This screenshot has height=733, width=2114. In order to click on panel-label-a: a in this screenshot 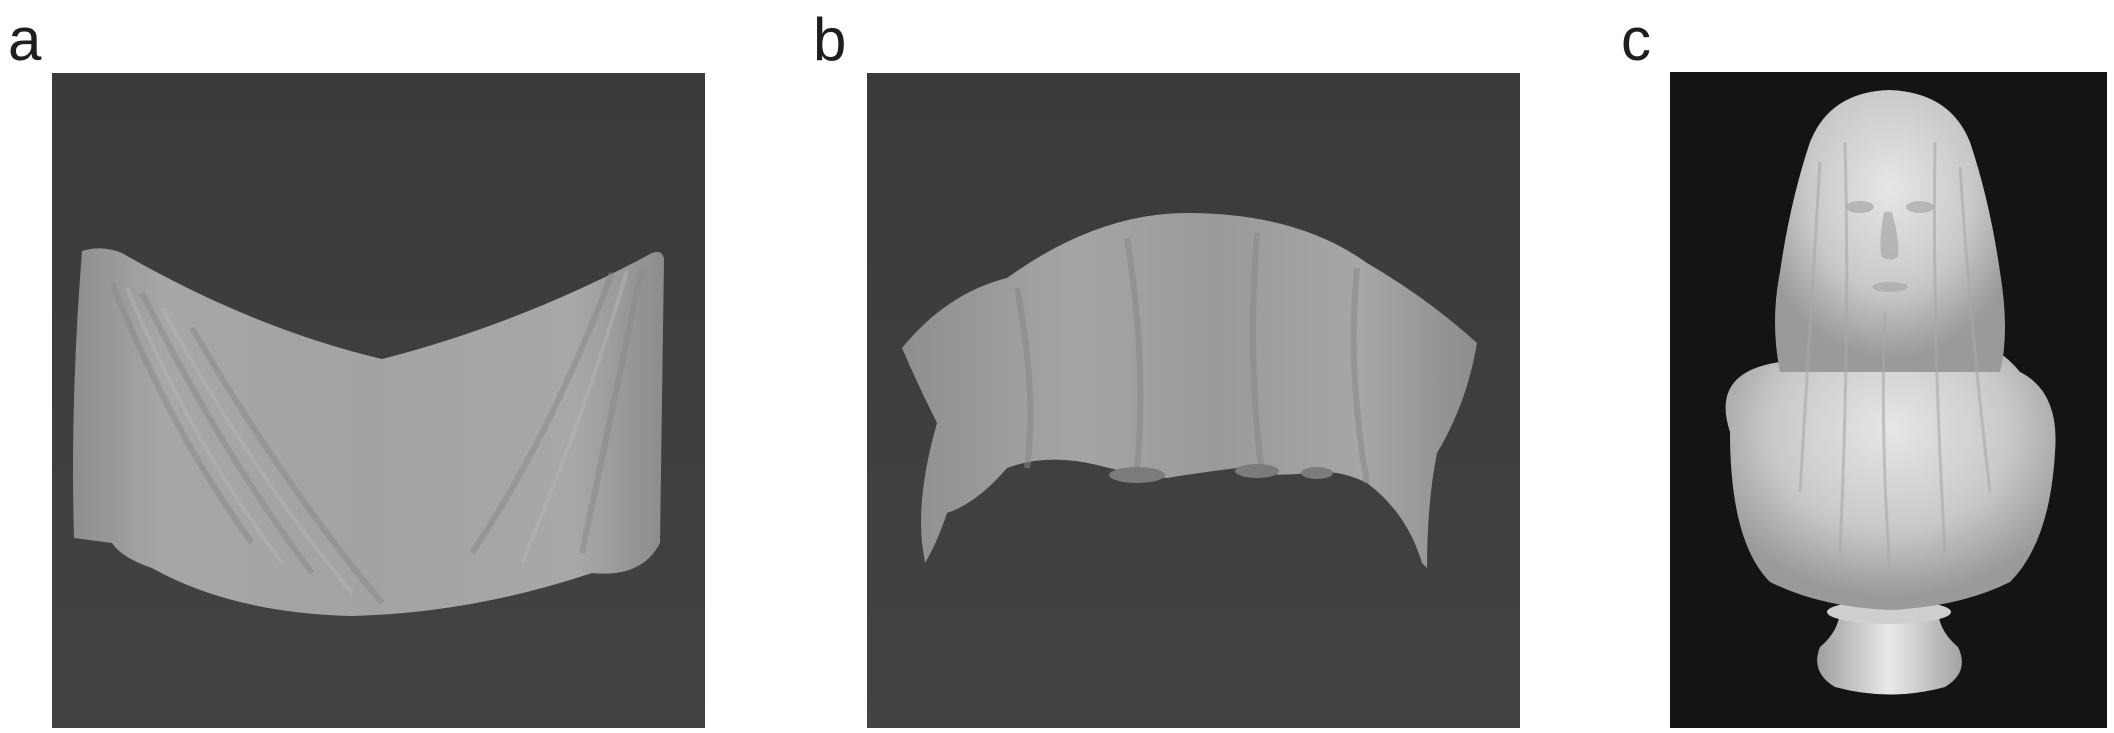, I will do `click(25, 39)`.